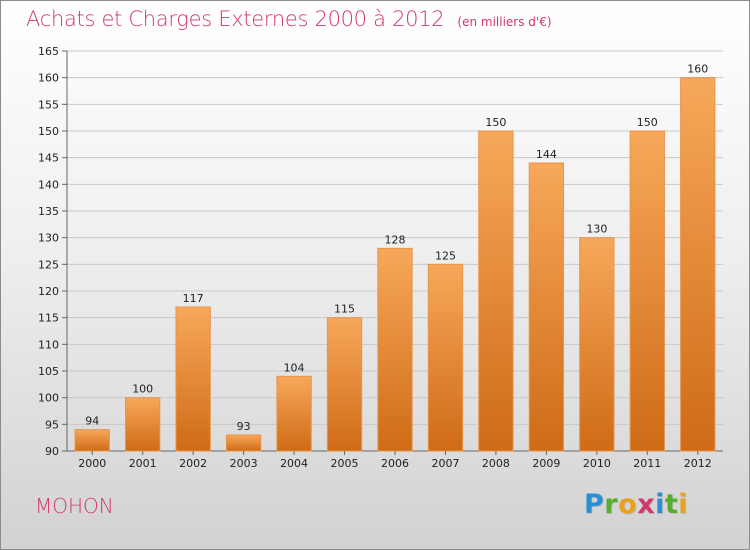  I want to click on y-tick-label: 110, so click(48, 344).